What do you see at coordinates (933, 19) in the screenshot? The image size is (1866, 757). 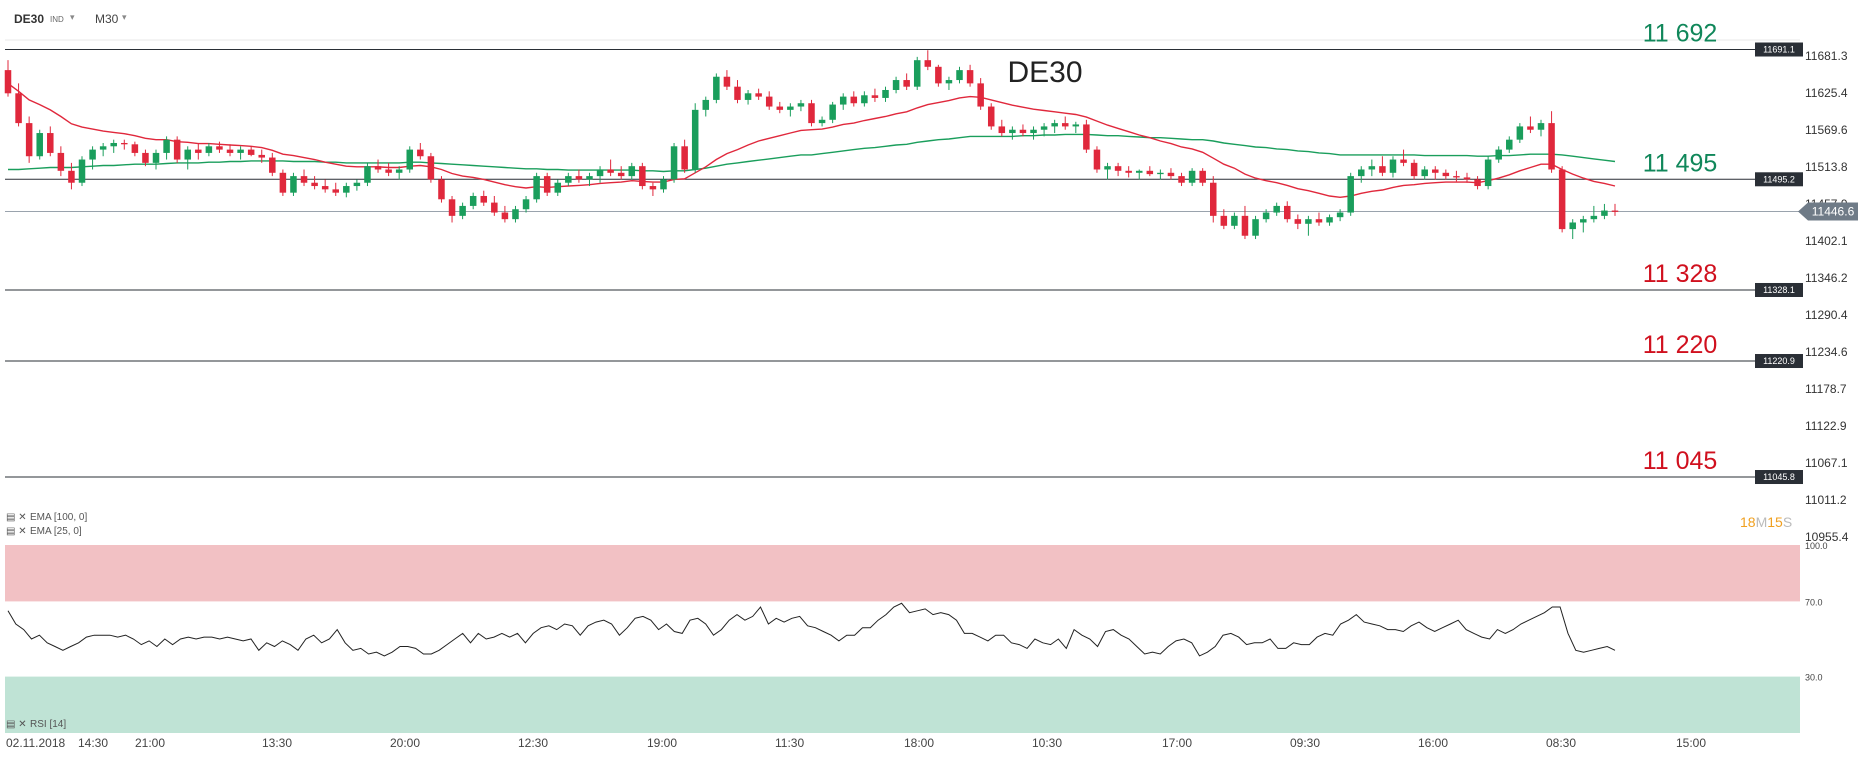 I see `chart-toolbar: DE30 IND ▾ M30 ▾` at bounding box center [933, 19].